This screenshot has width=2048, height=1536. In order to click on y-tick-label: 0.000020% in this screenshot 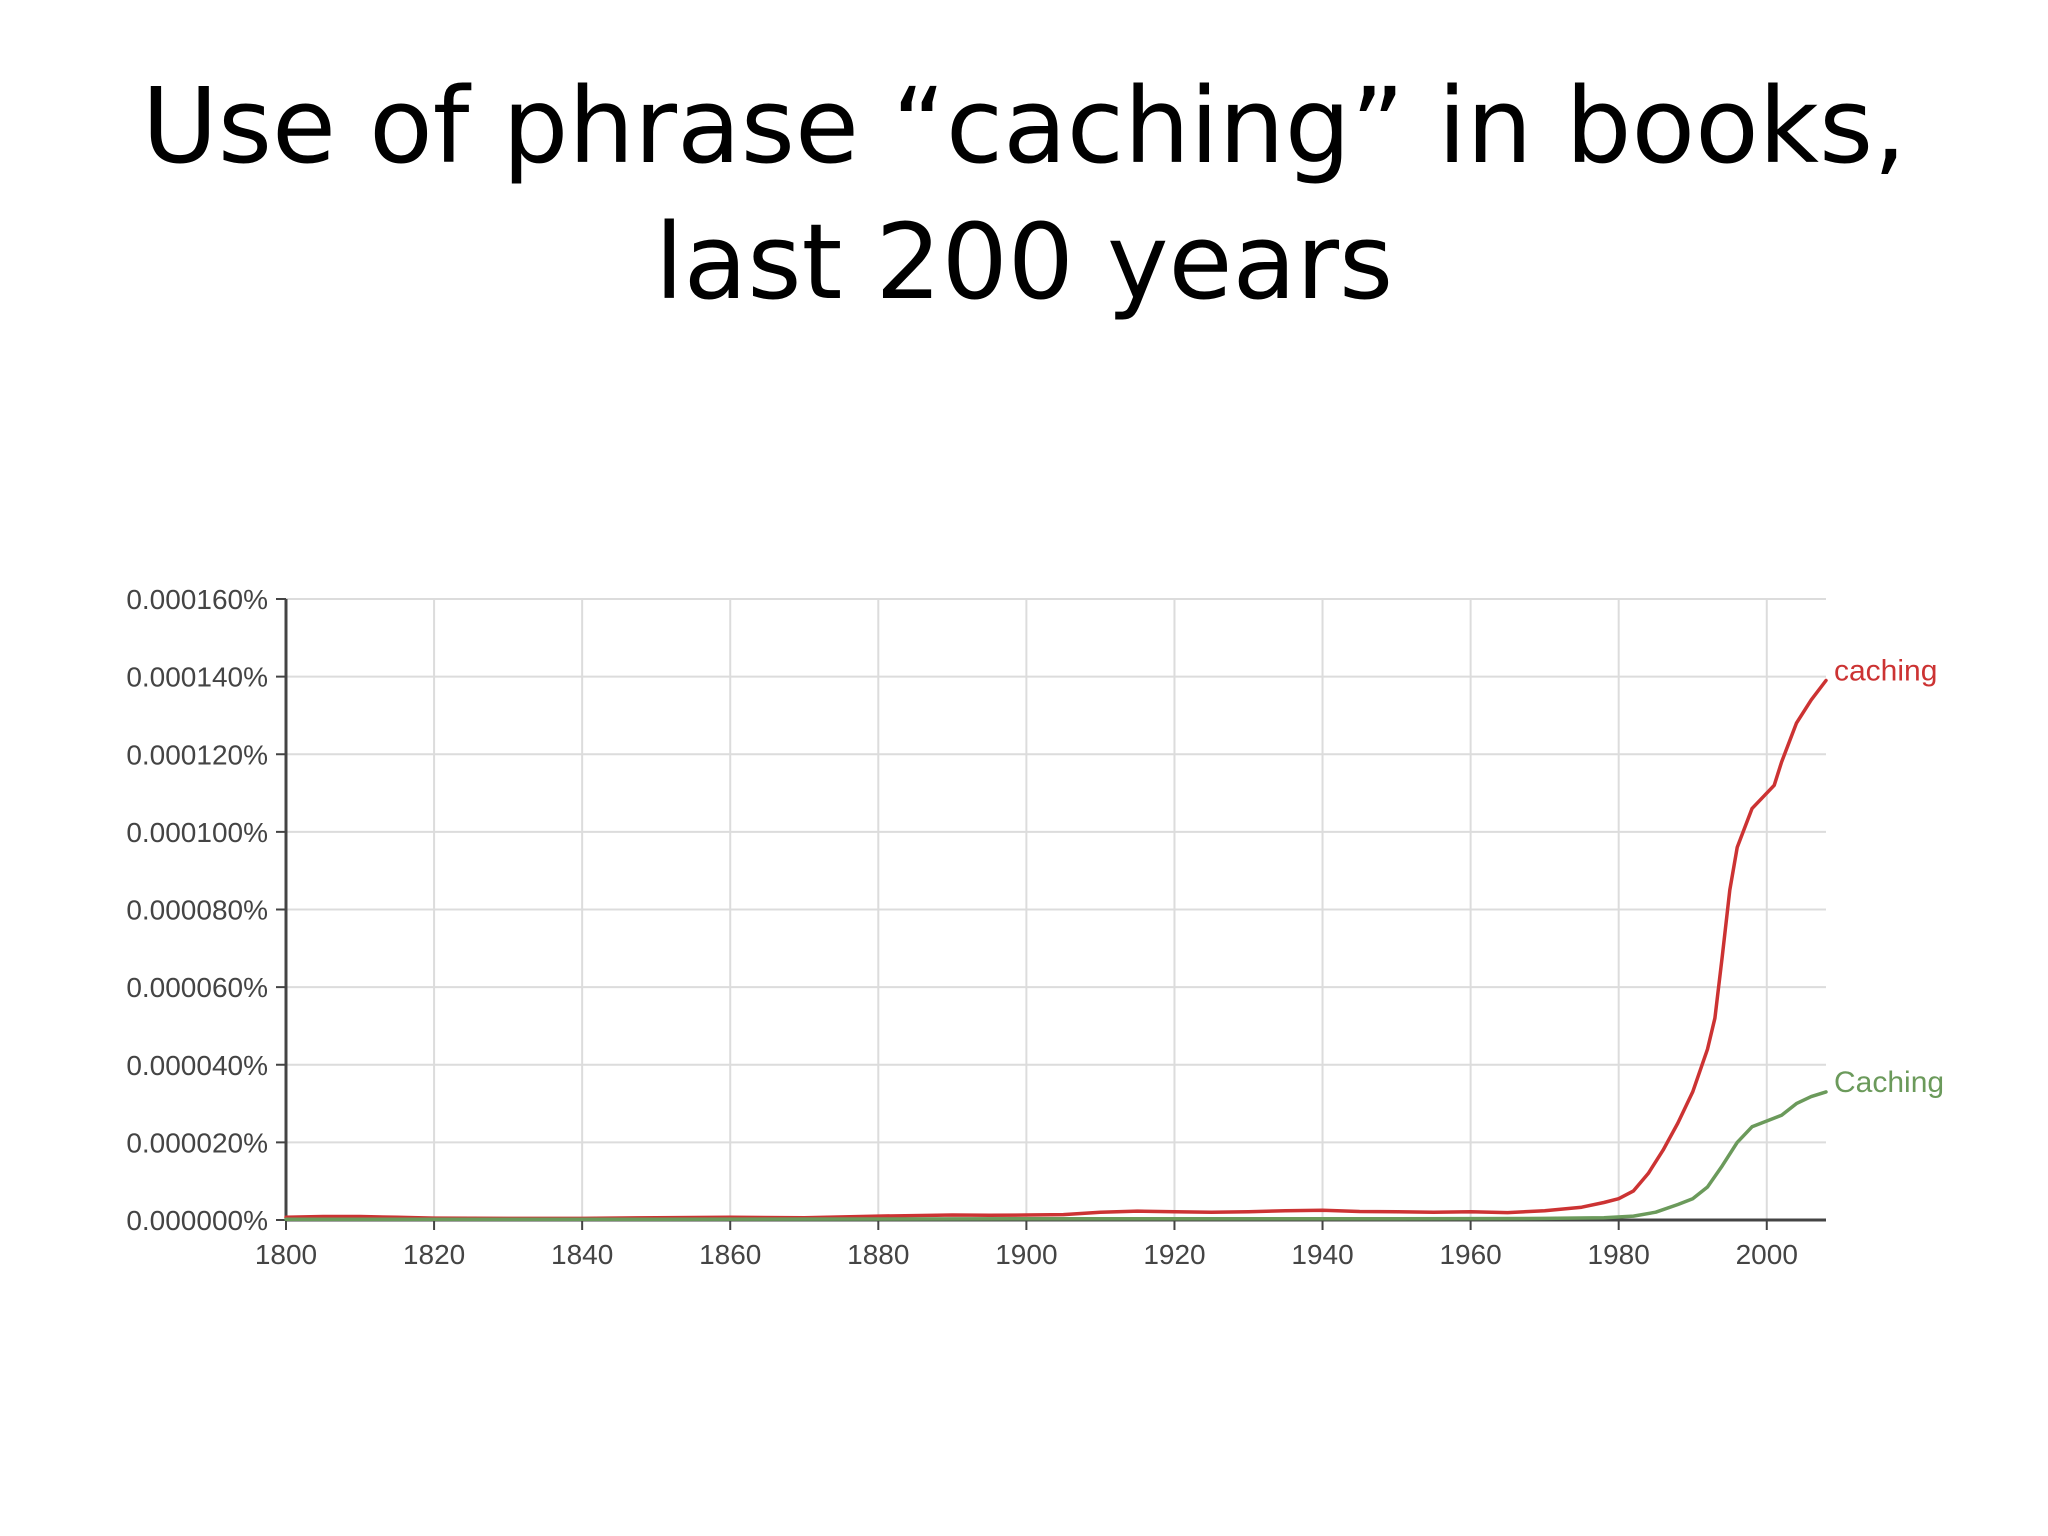, I will do `click(197, 1142)`.